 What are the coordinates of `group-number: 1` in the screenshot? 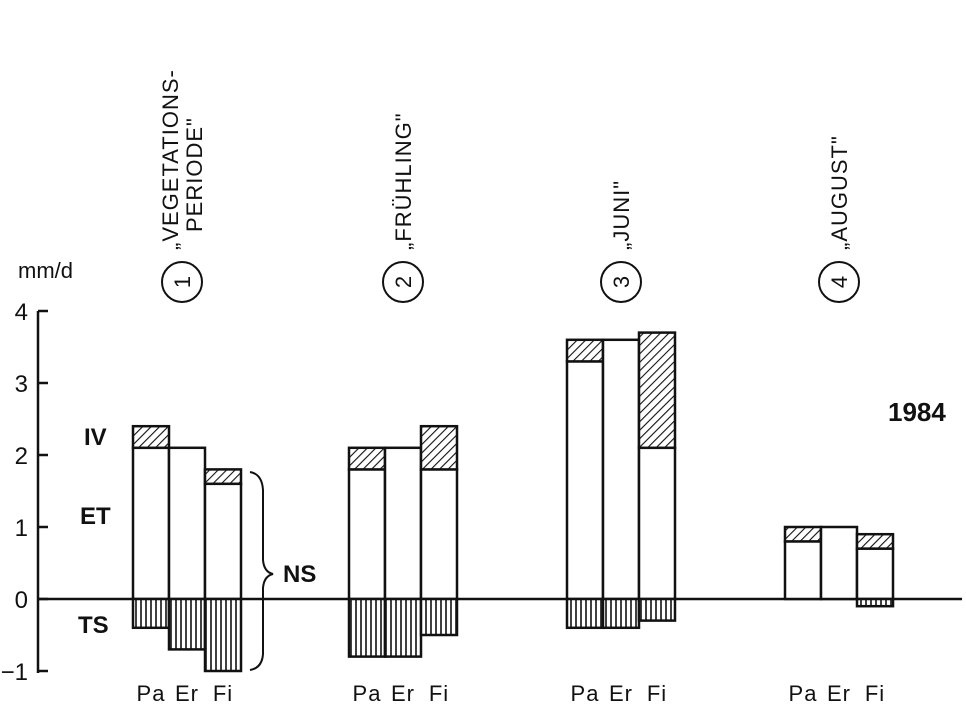 It's located at (182, 282).